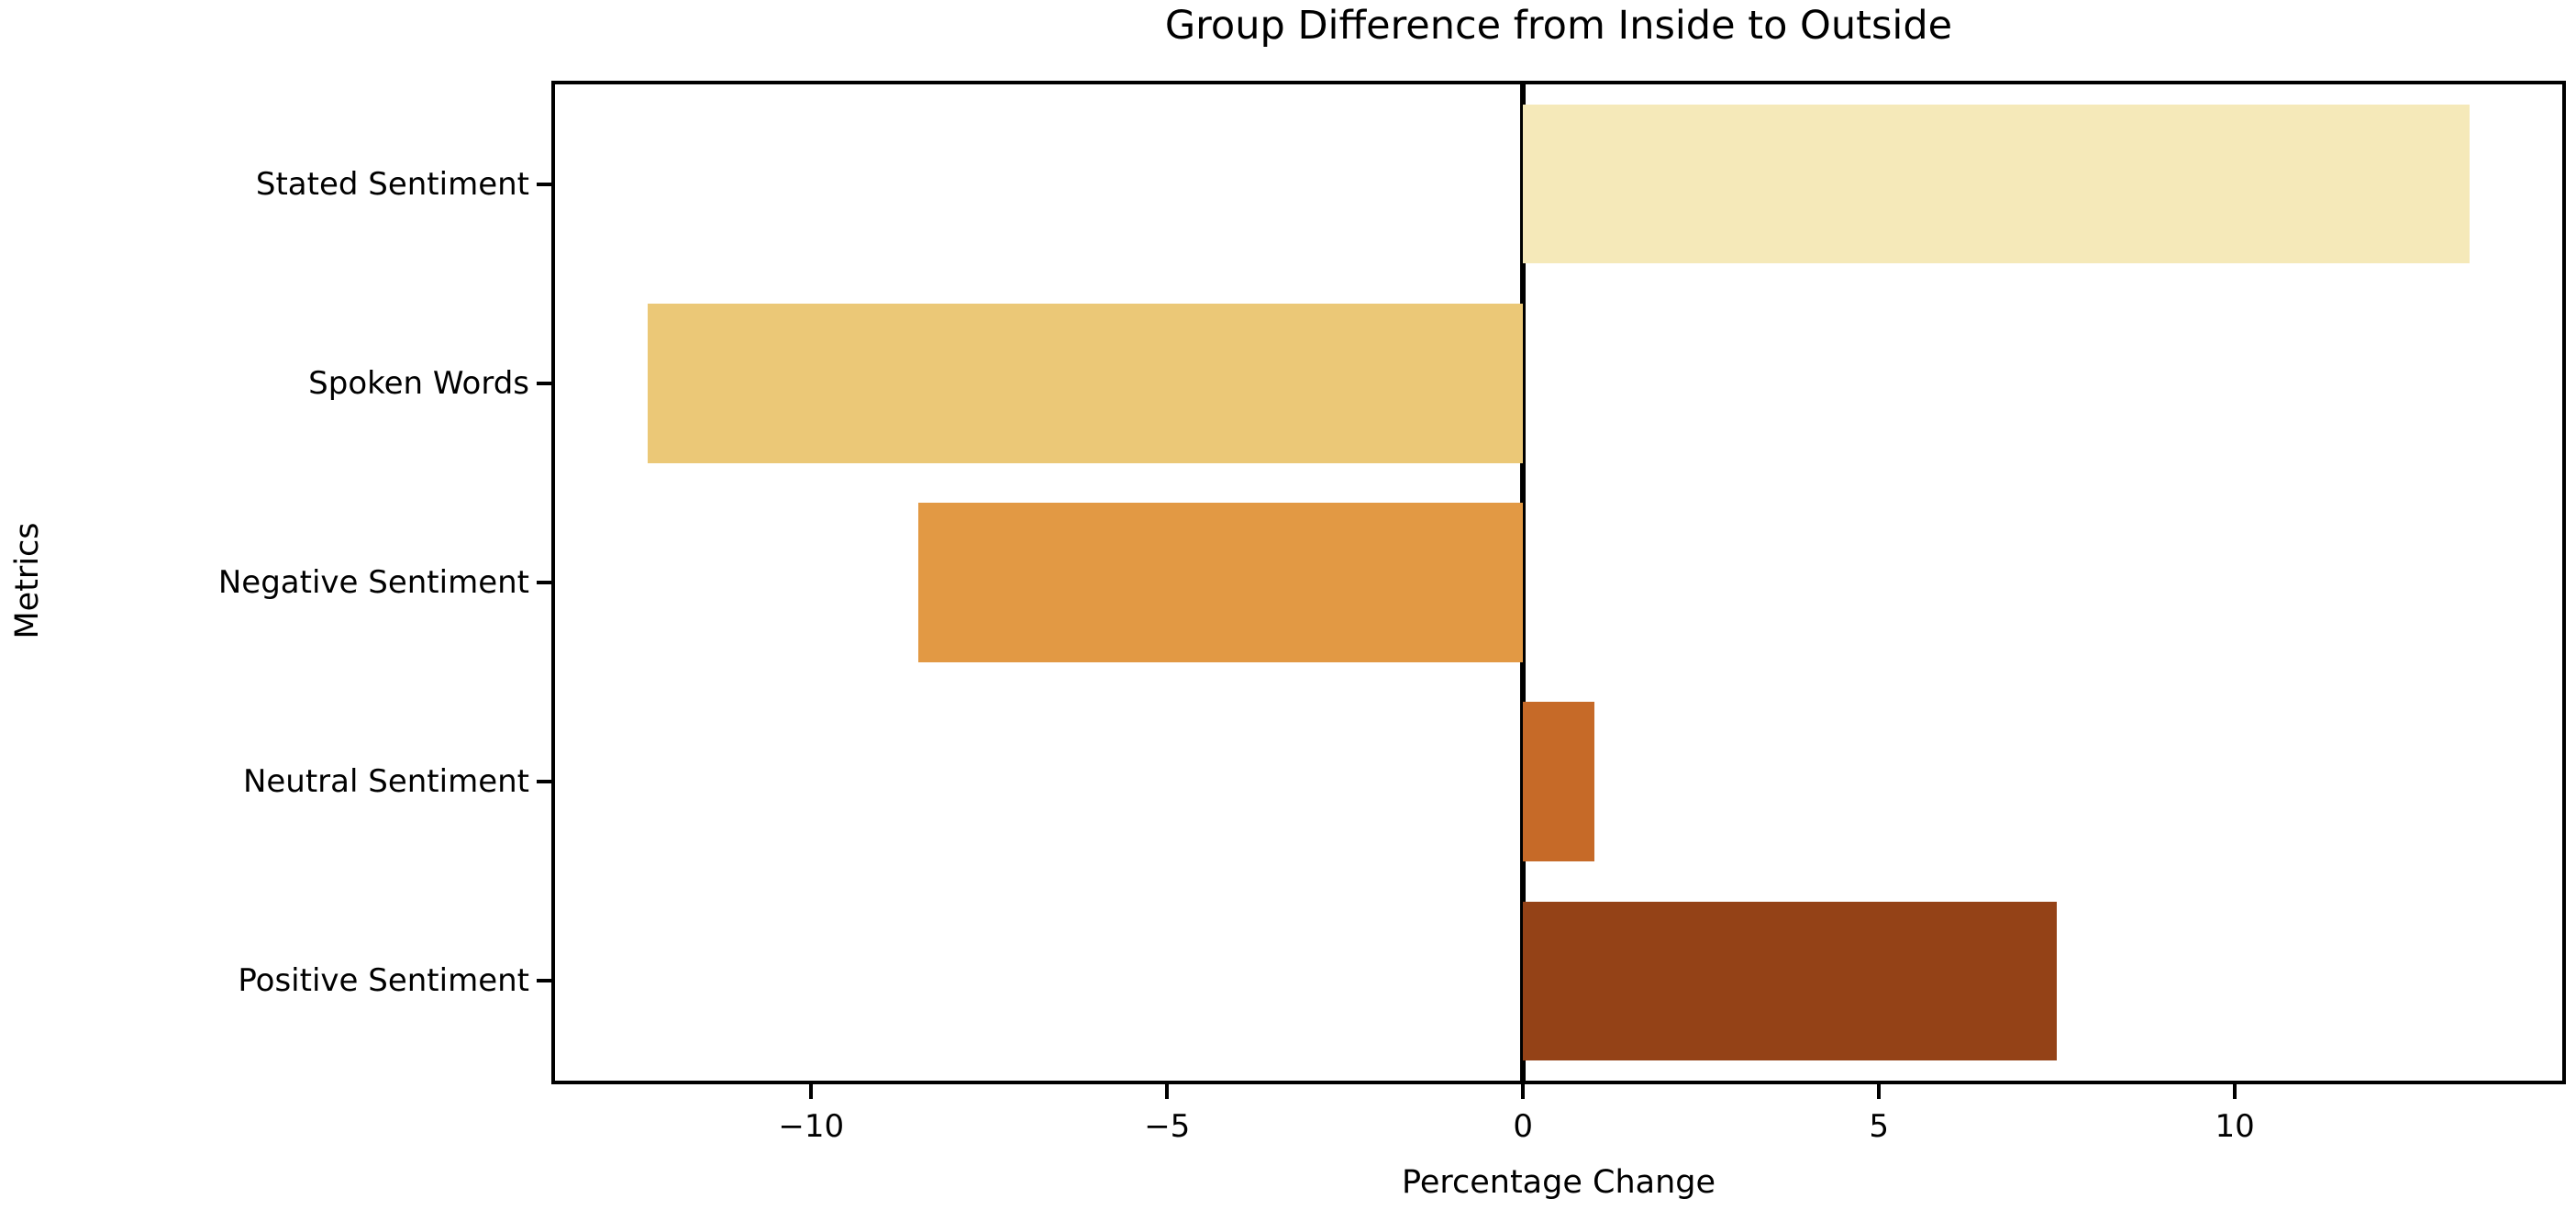 The width and height of the screenshot is (2576, 1232). I want to click on x-tick-label-10: 10, so click(2235, 1127).